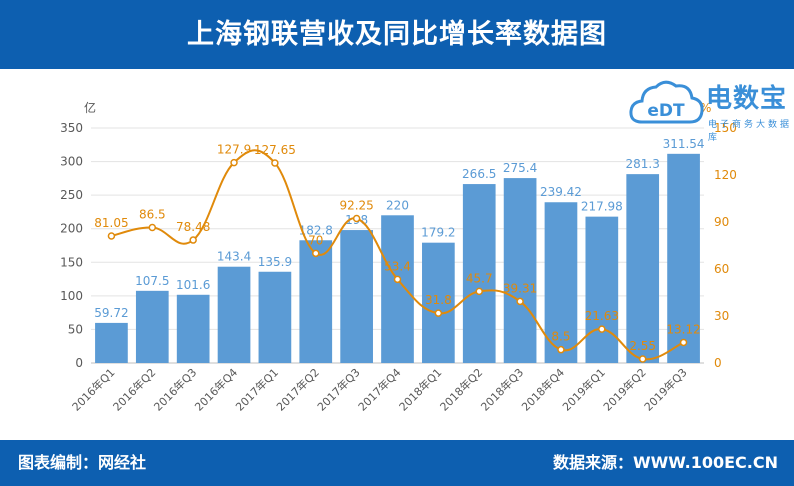 The height and width of the screenshot is (486, 794). I want to click on category-label: 2017年Q4, so click(379, 389).